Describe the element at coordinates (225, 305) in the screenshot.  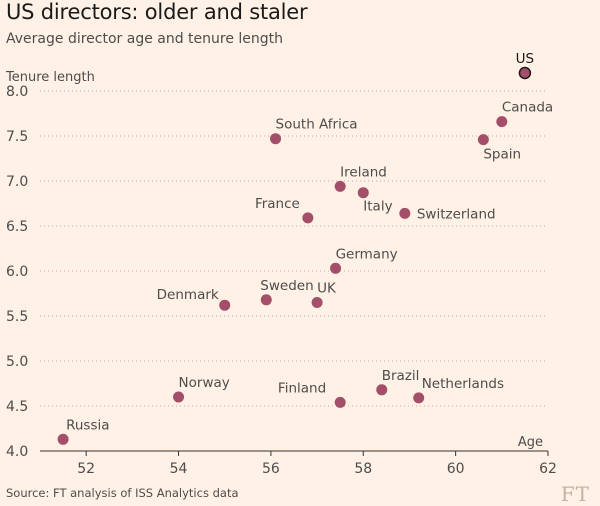
I see `point-denmark` at that location.